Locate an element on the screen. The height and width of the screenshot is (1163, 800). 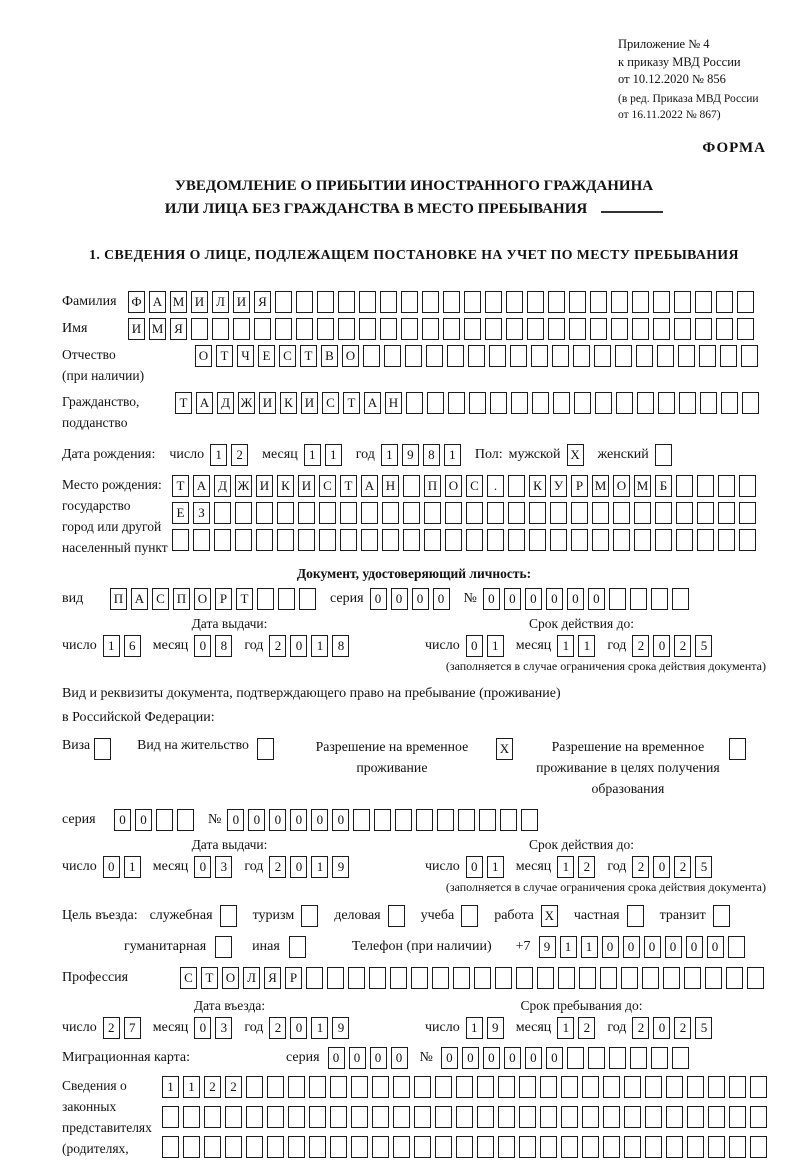
form-cell: Ж is located at coordinates (243, 486).